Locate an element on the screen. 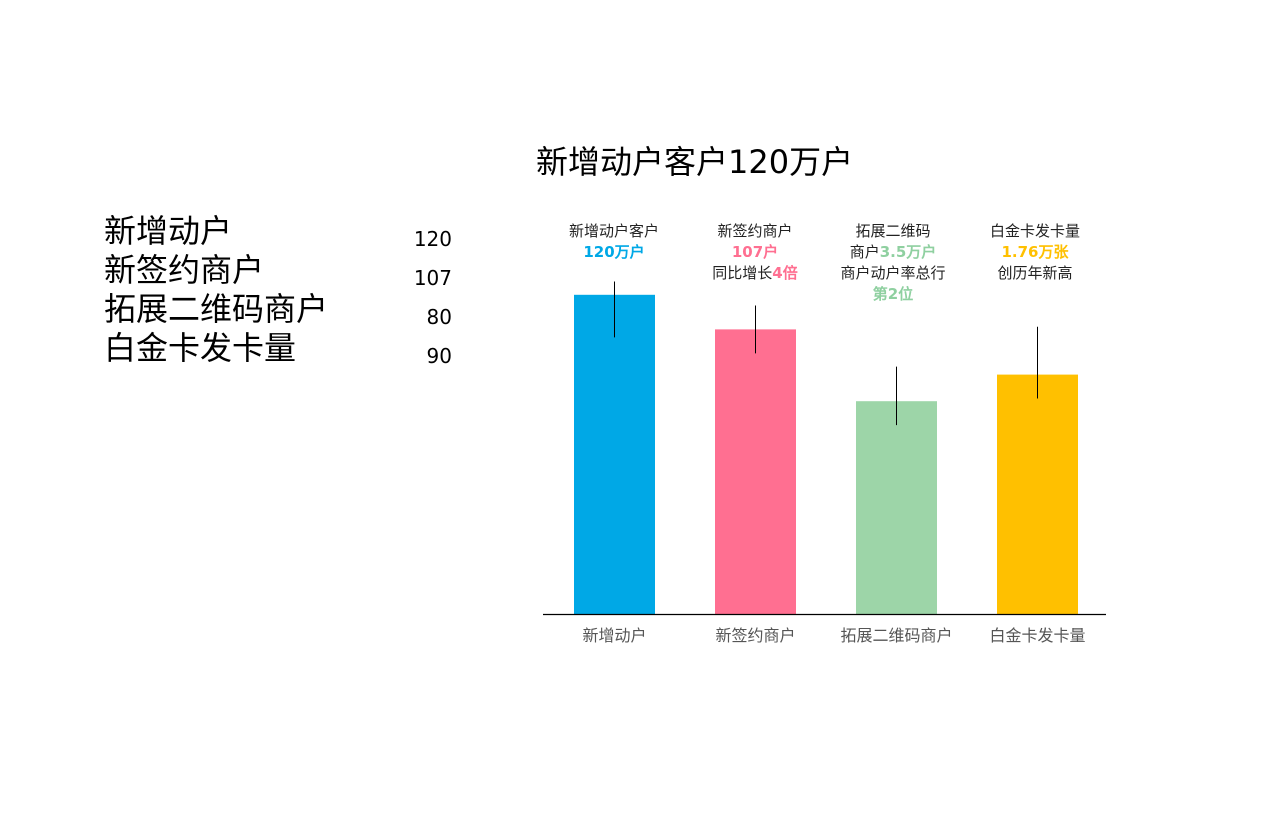  side-label: 白金卡发卡量 is located at coordinates (200, 348).